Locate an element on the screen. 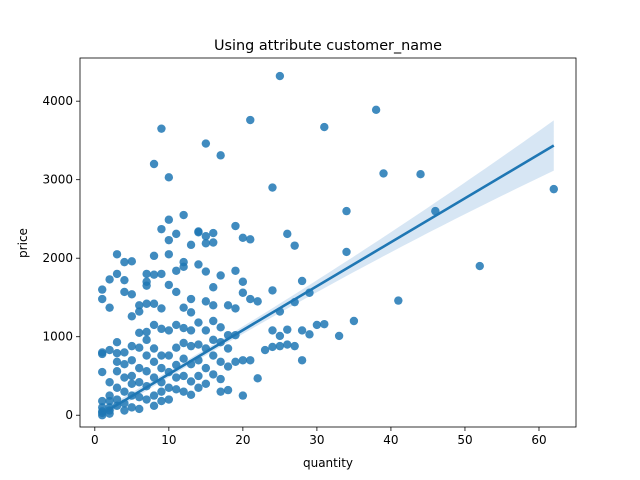 The height and width of the screenshot is (480, 640). x-tick-label: 10 is located at coordinates (168, 440).